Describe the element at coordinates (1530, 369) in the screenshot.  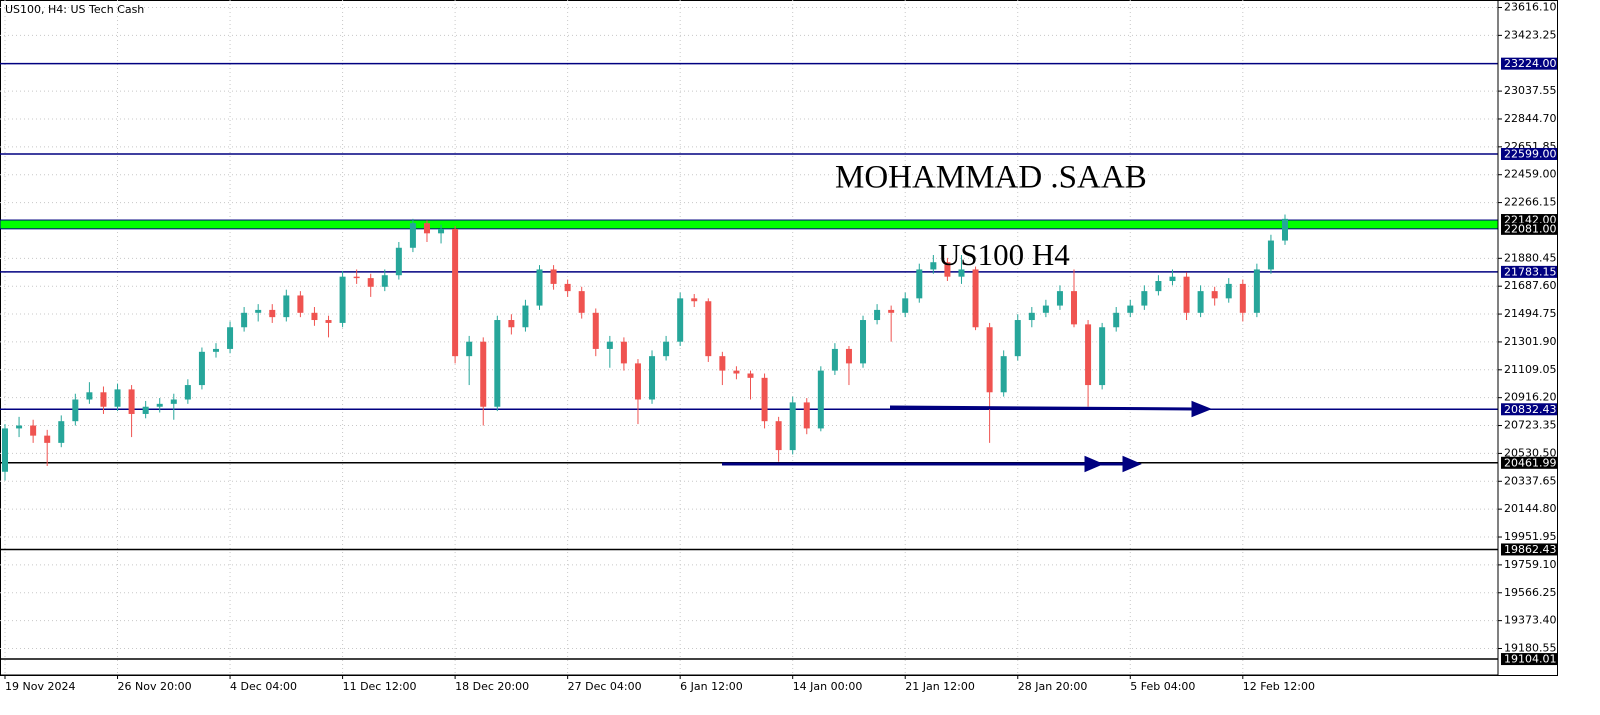
I see `y-tick-label: 21109.05` at that location.